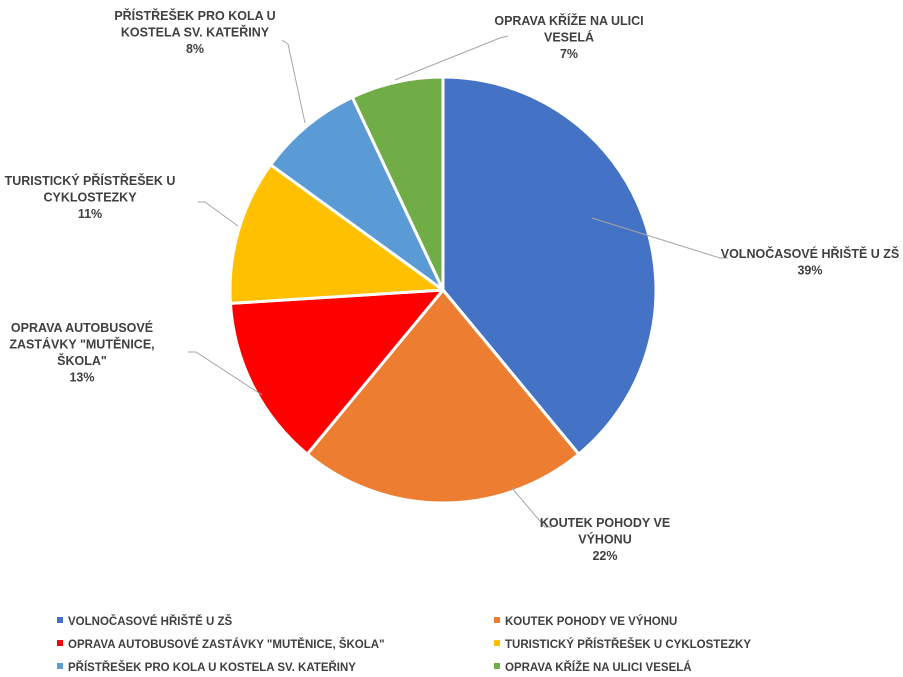 The height and width of the screenshot is (677, 903). Describe the element at coordinates (809, 271) in the screenshot. I see `data-label-percent: 39%` at that location.